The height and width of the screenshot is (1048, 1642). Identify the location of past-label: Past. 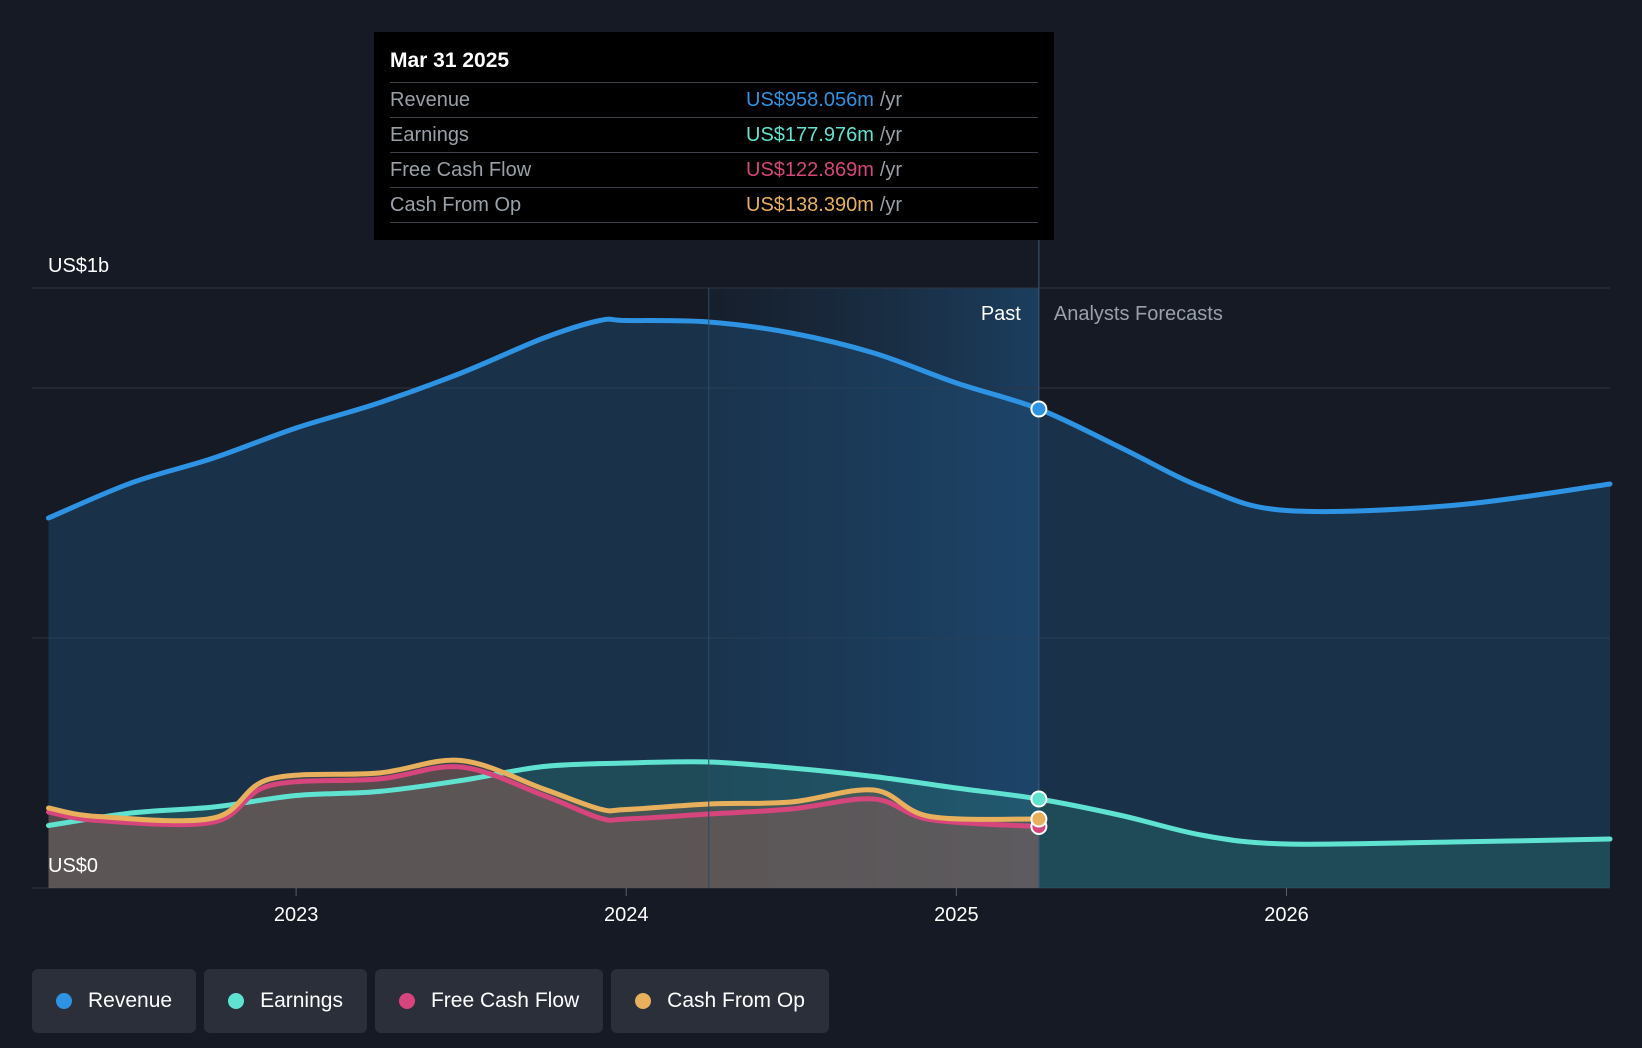
(1001, 314).